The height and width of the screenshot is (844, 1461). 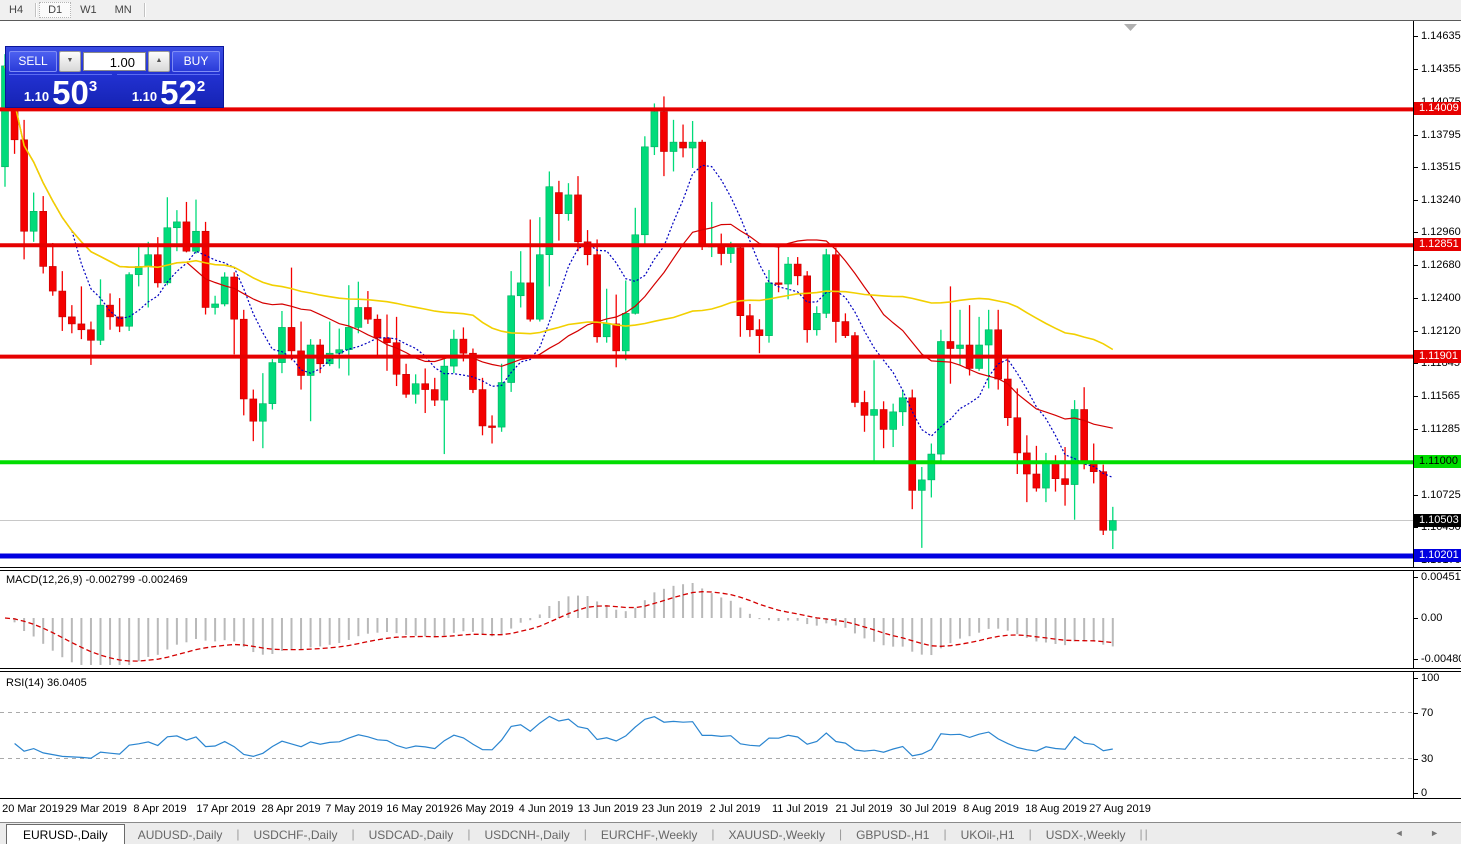 I want to click on chart-tab-eurchf-weekly: EURCHF-,Weekly, so click(x=649, y=835).